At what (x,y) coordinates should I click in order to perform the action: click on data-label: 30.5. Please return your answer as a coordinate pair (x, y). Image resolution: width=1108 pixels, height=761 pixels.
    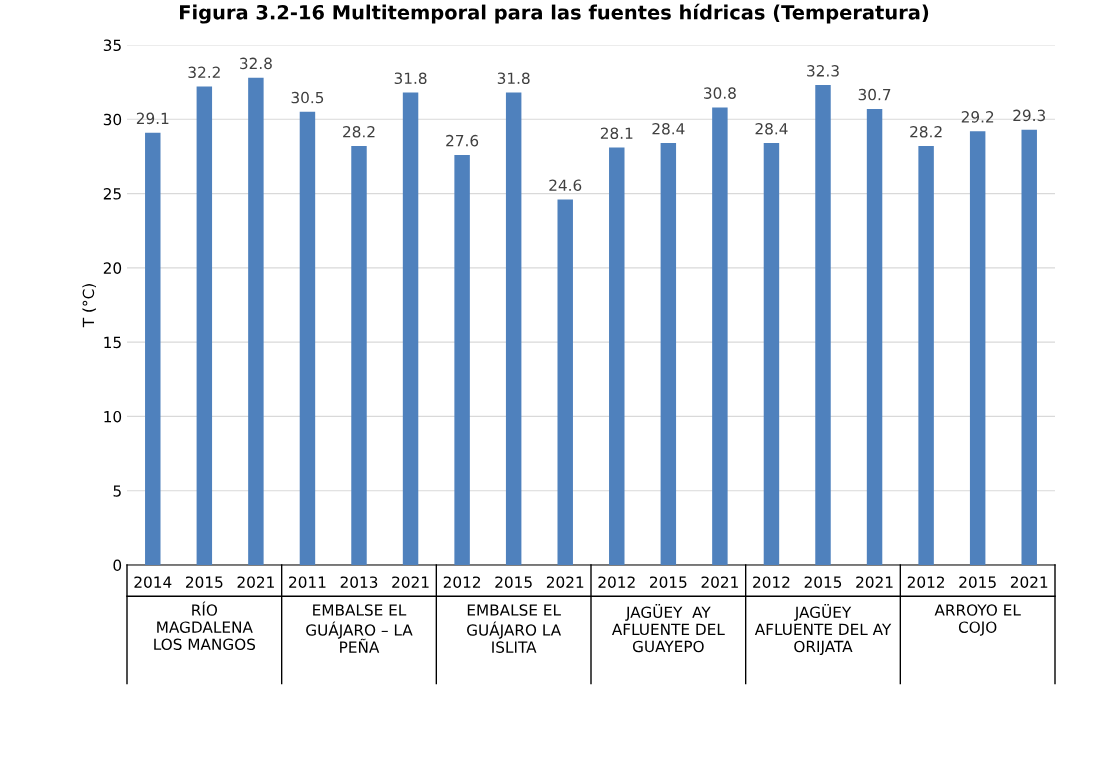
    Looking at the image, I should click on (307, 97).